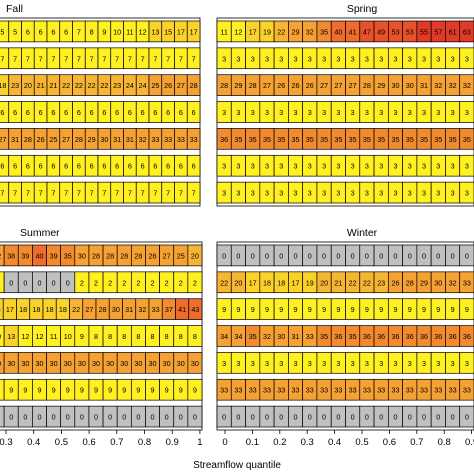 The height and width of the screenshot is (474, 474). What do you see at coordinates (33, 442) in the screenshot?
I see `x-tick-label: 0.4` at bounding box center [33, 442].